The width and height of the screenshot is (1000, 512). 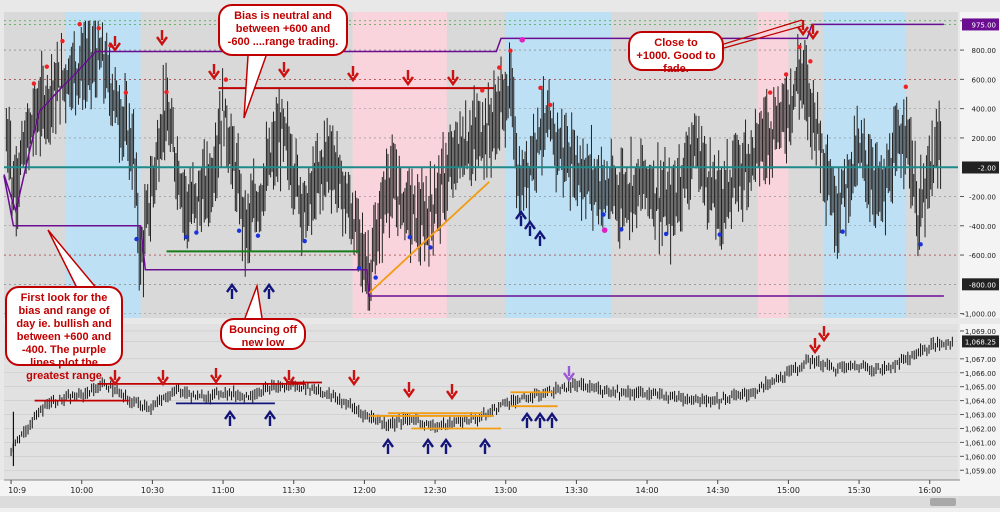 What do you see at coordinates (984, 25) in the screenshot?
I see `upper-tick-label: 975.00` at bounding box center [984, 25].